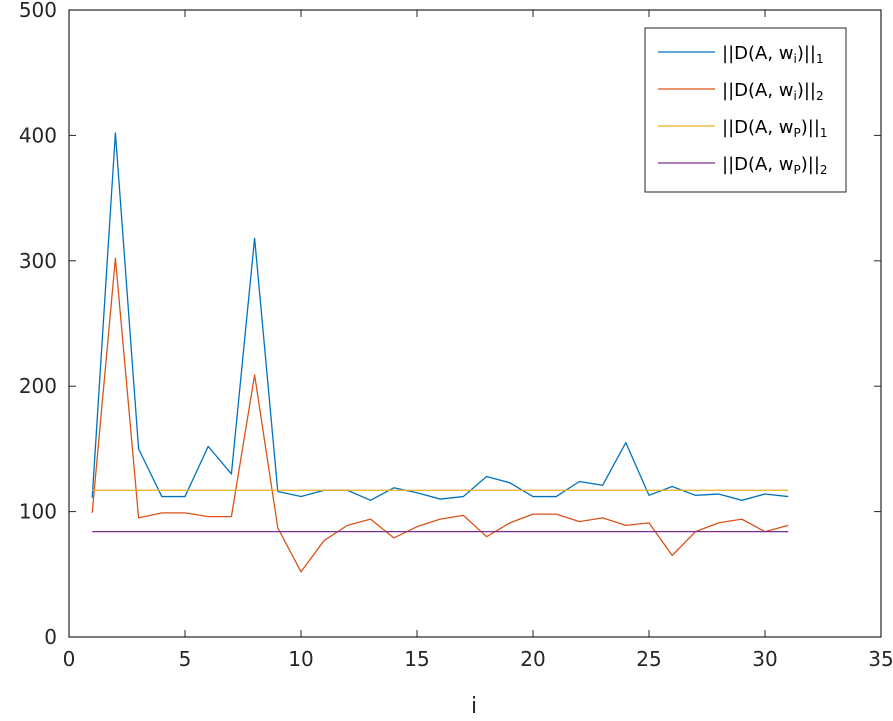 This screenshot has width=893, height=721. Describe the element at coordinates (38, 386) in the screenshot. I see `y-tick-label: 200` at that location.